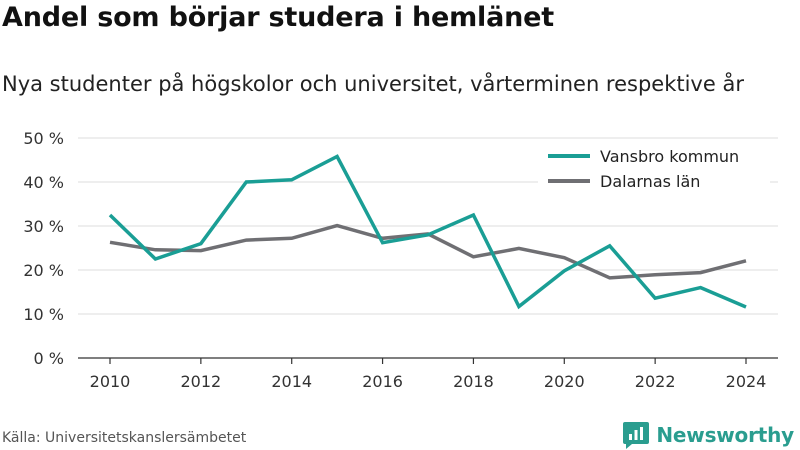 Image resolution: width=800 pixels, height=450 pixels. What do you see at coordinates (43, 226) in the screenshot?
I see `y-tick-label: 30 %` at bounding box center [43, 226].